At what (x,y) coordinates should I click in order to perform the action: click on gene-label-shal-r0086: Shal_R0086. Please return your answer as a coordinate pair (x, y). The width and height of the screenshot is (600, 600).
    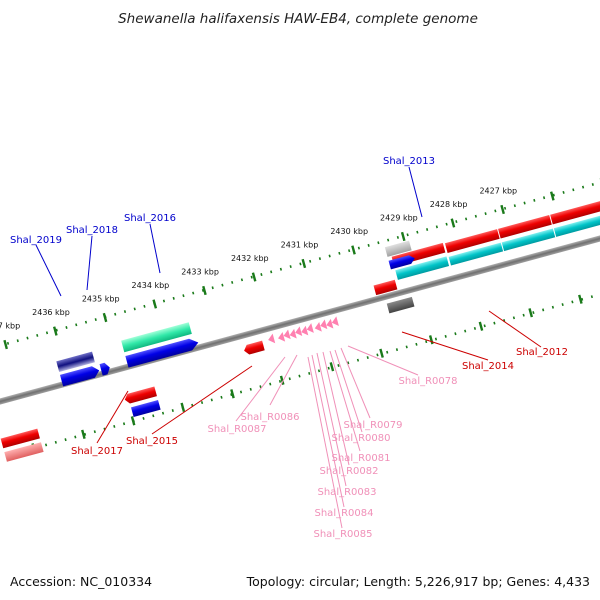
    Looking at the image, I should click on (270, 417).